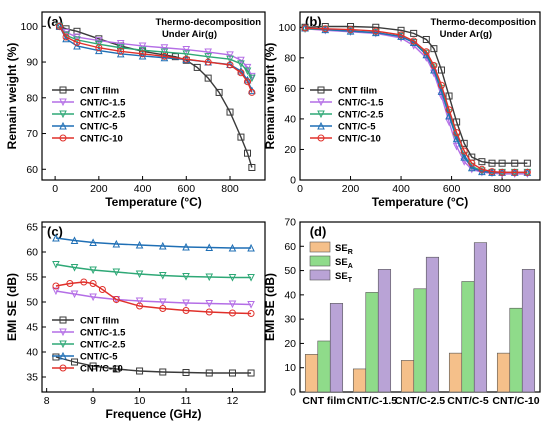  I want to click on series-CNT/C-5, so click(153, 242).